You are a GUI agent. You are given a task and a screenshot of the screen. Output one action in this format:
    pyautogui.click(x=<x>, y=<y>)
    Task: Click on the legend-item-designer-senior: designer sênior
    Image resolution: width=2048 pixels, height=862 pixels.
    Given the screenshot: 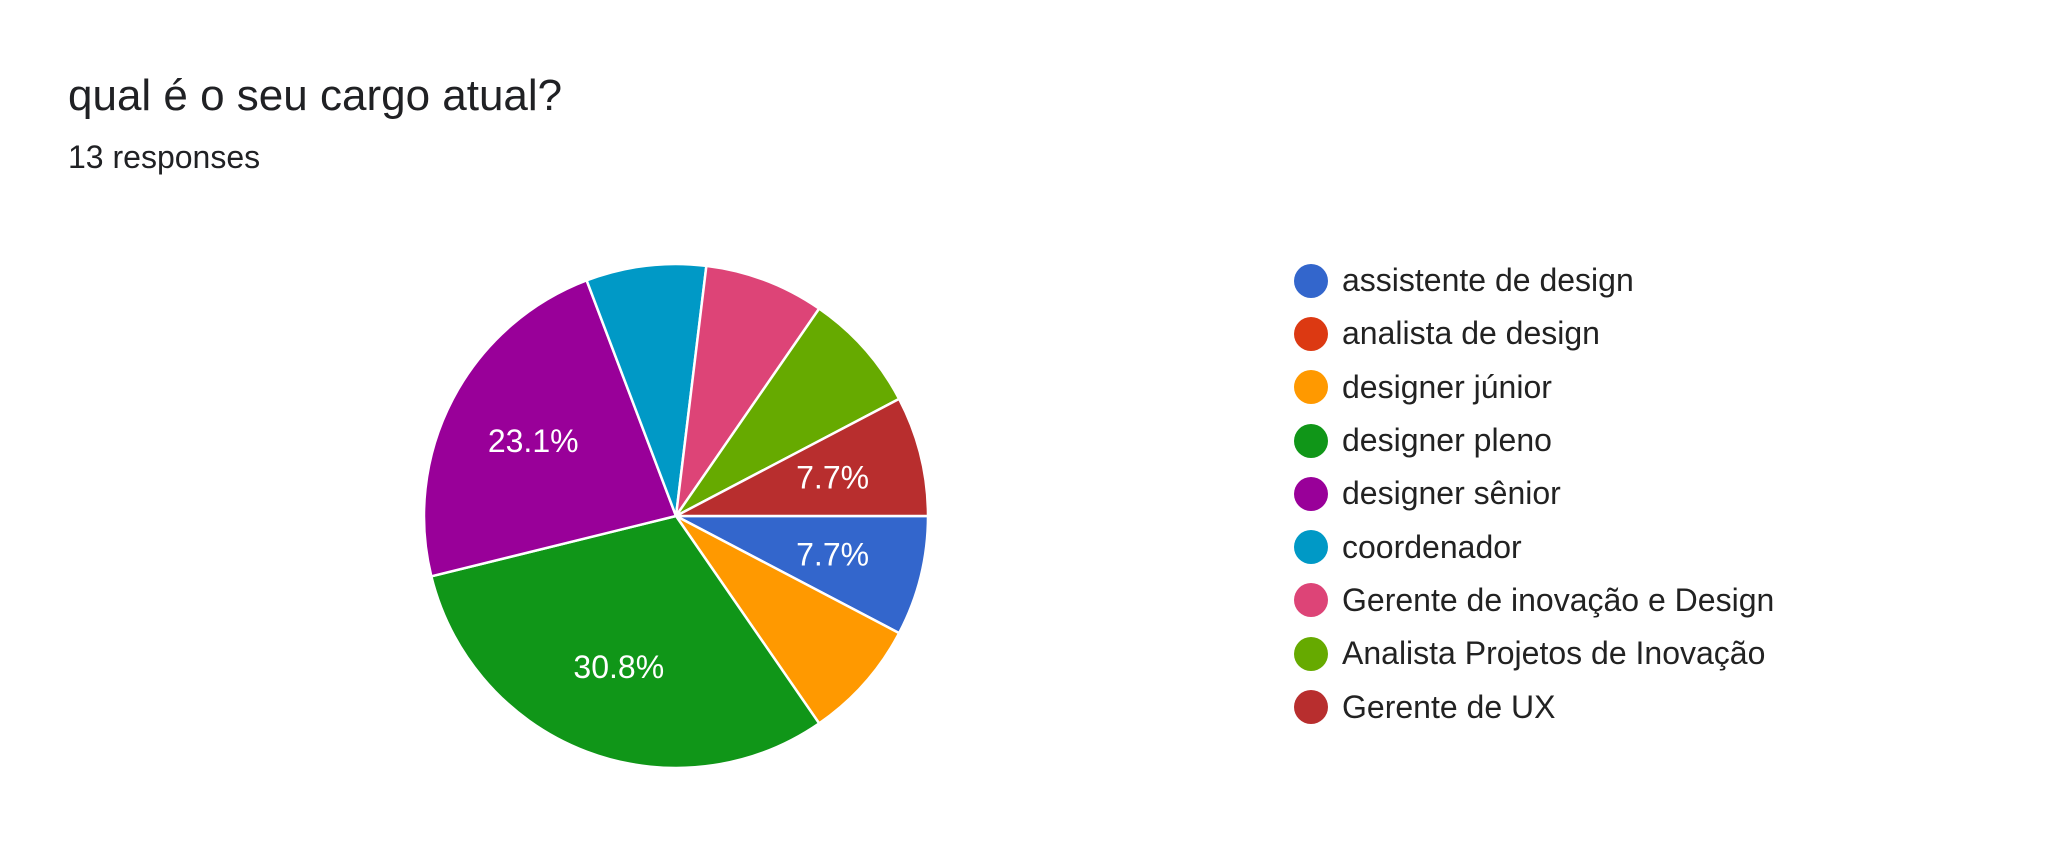 What is the action you would take?
    pyautogui.click(x=1534, y=493)
    